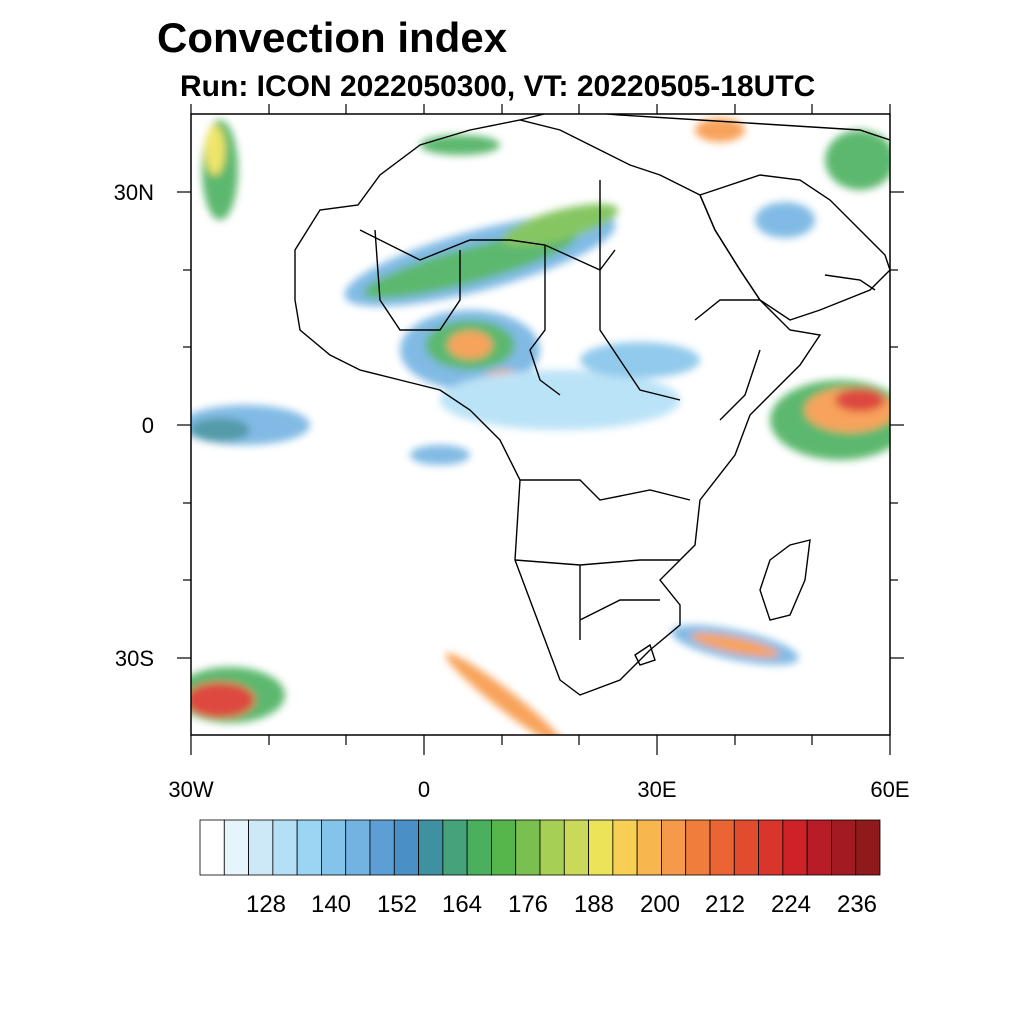 The height and width of the screenshot is (1024, 1024). I want to click on colorbar-label: 188, so click(594, 904).